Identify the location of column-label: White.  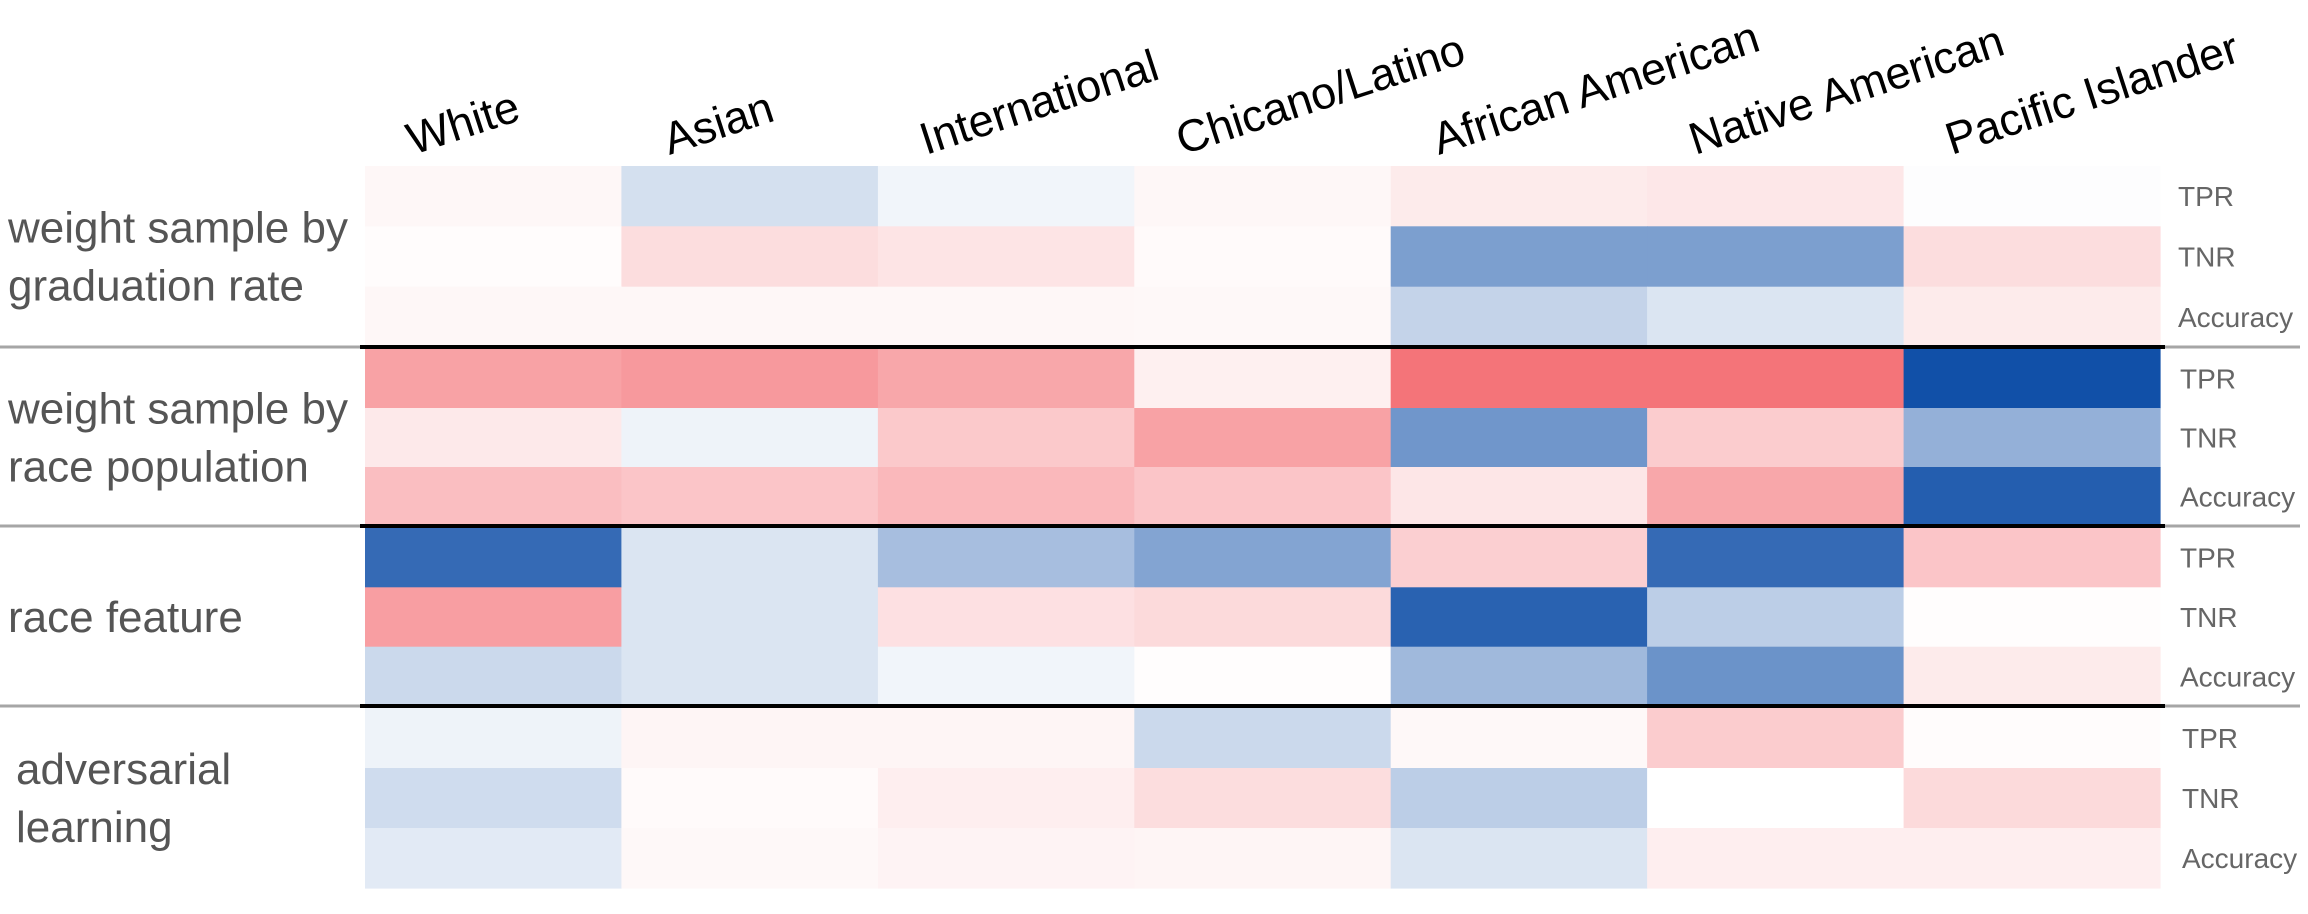
(462, 122).